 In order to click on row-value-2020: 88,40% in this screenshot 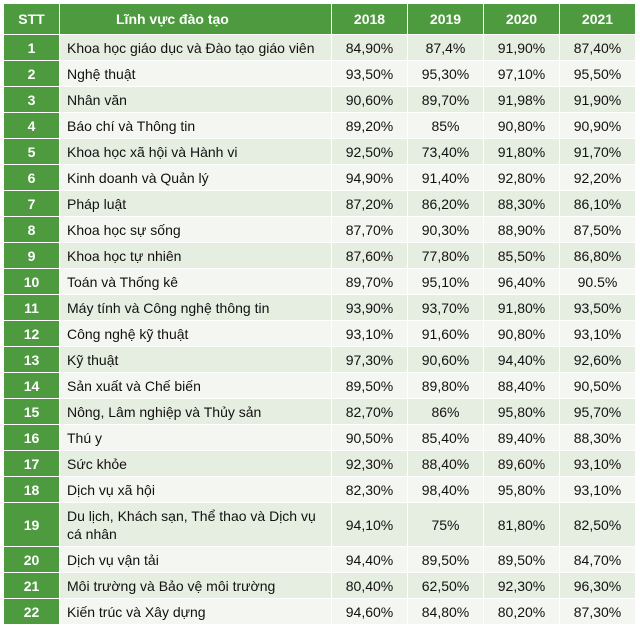, I will do `click(521, 385)`.